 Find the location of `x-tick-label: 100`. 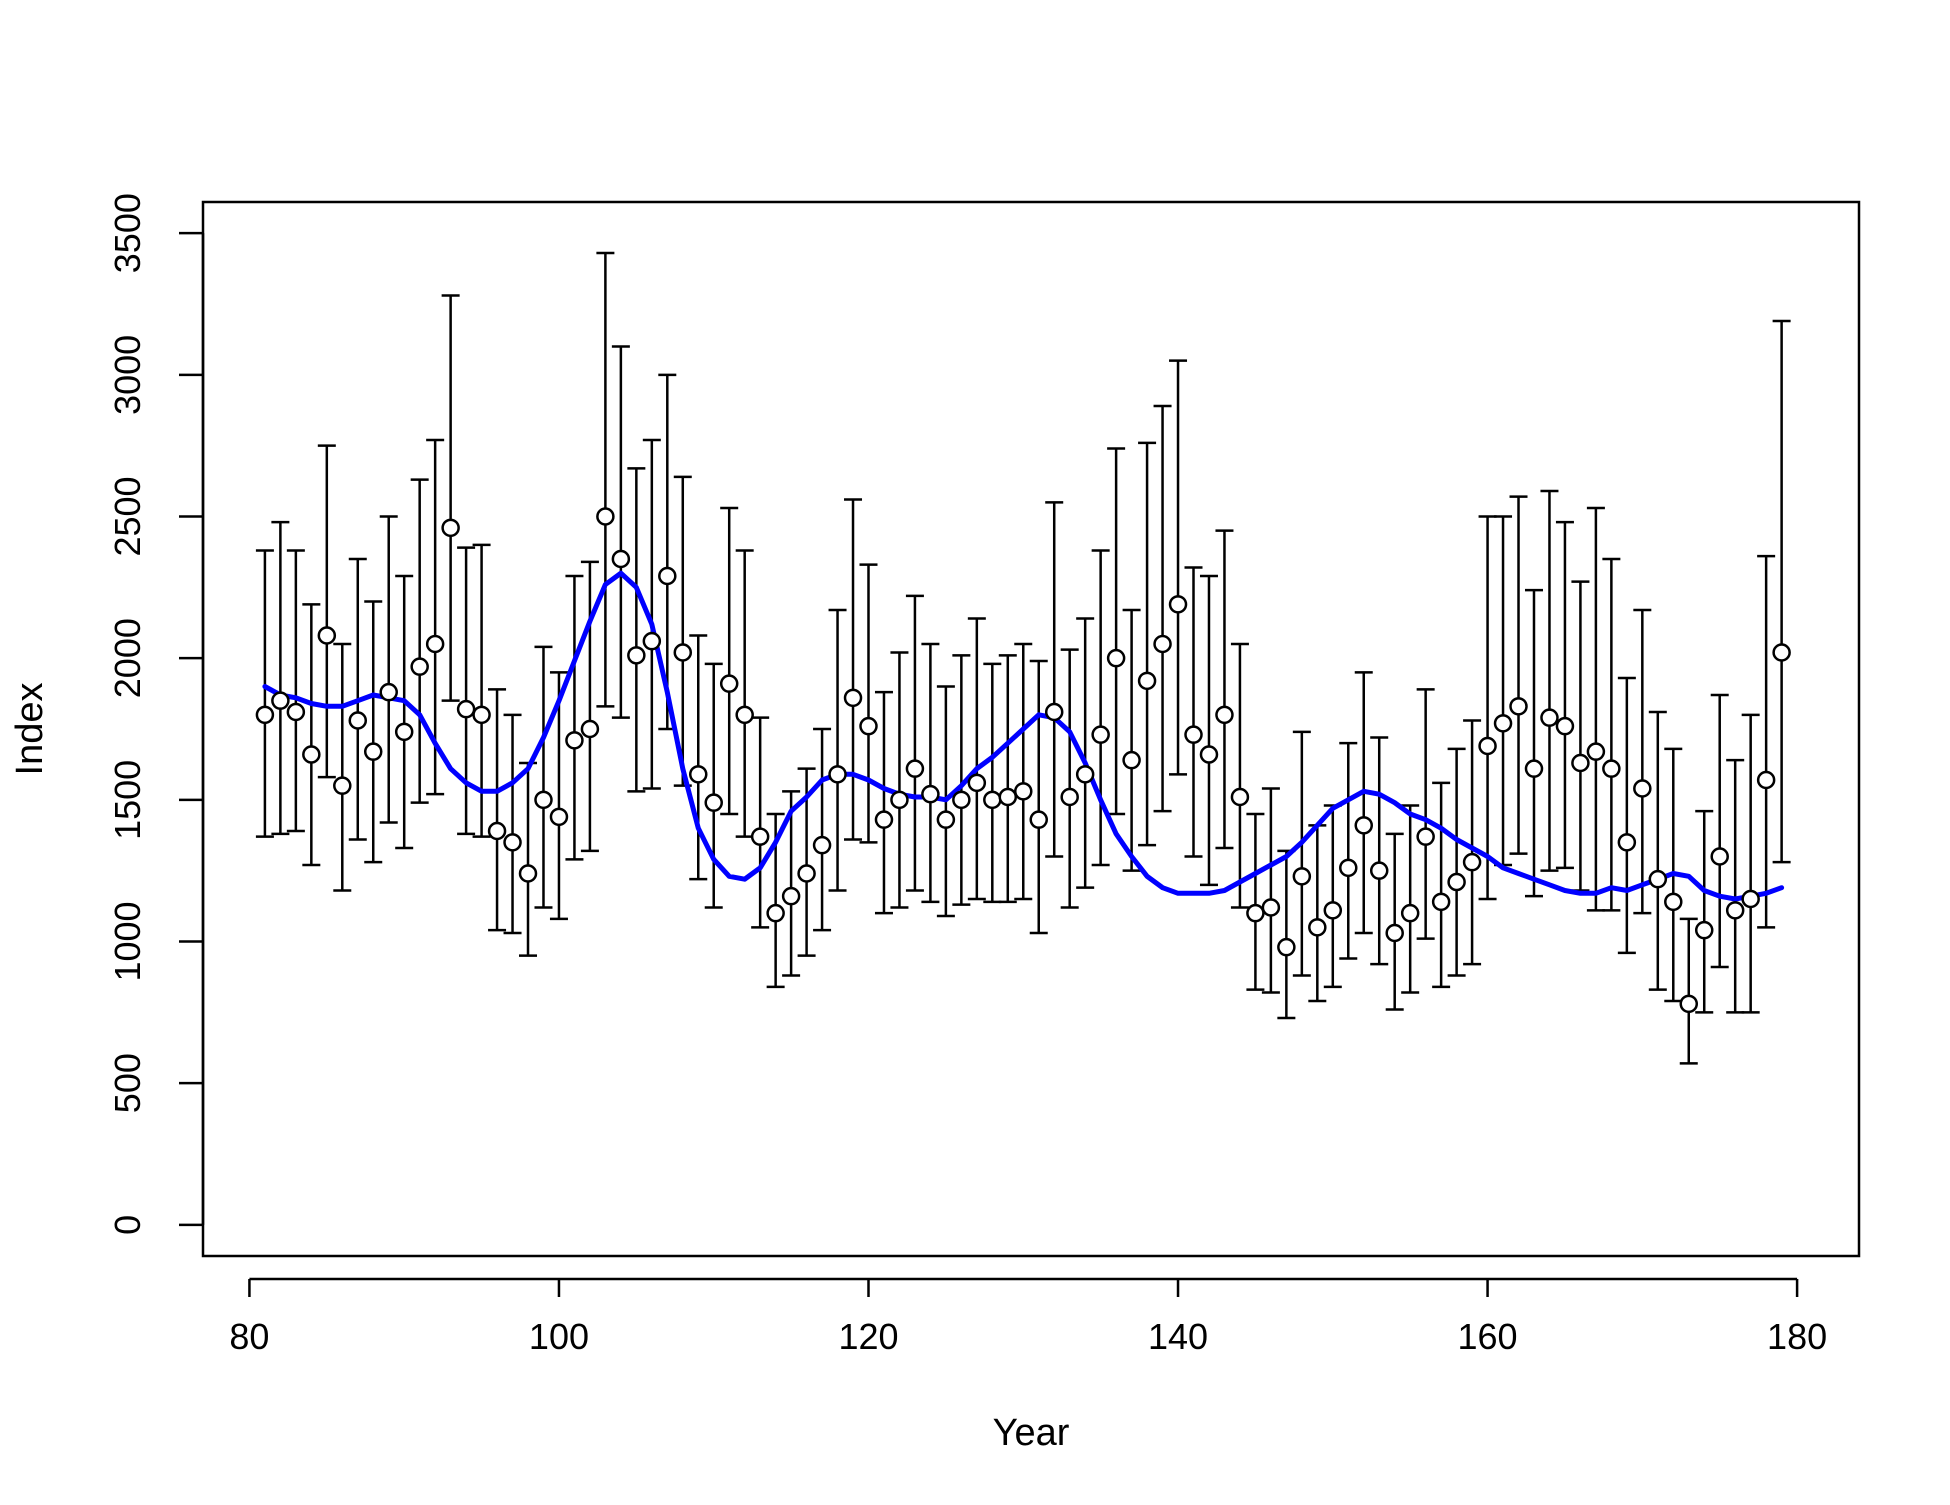

x-tick-label: 100 is located at coordinates (559, 1336).